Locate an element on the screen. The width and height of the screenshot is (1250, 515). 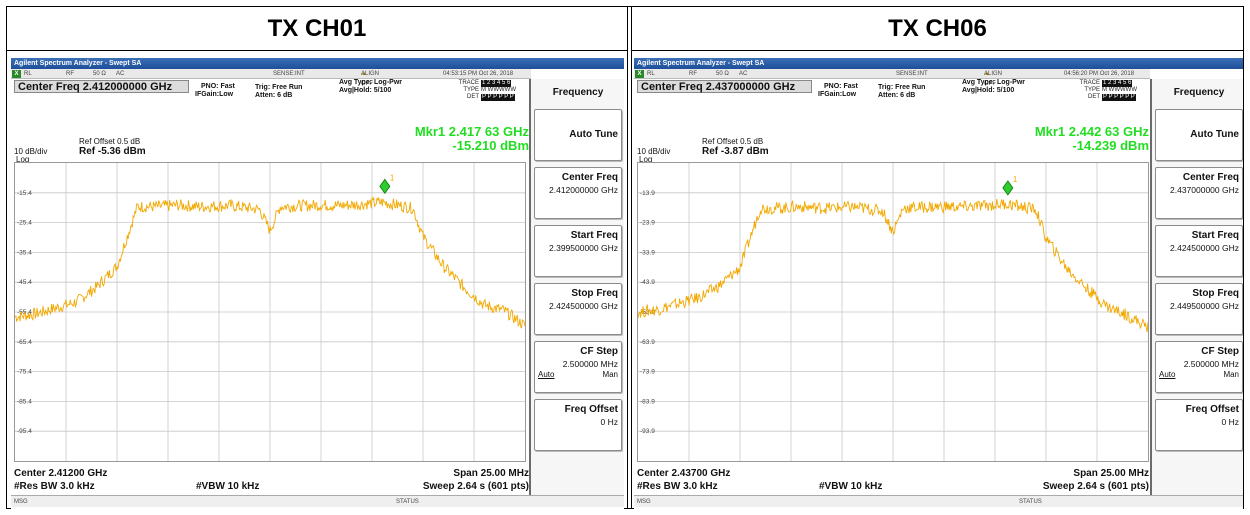
marker-level: -15.210 dBm is located at coordinates (490, 145).